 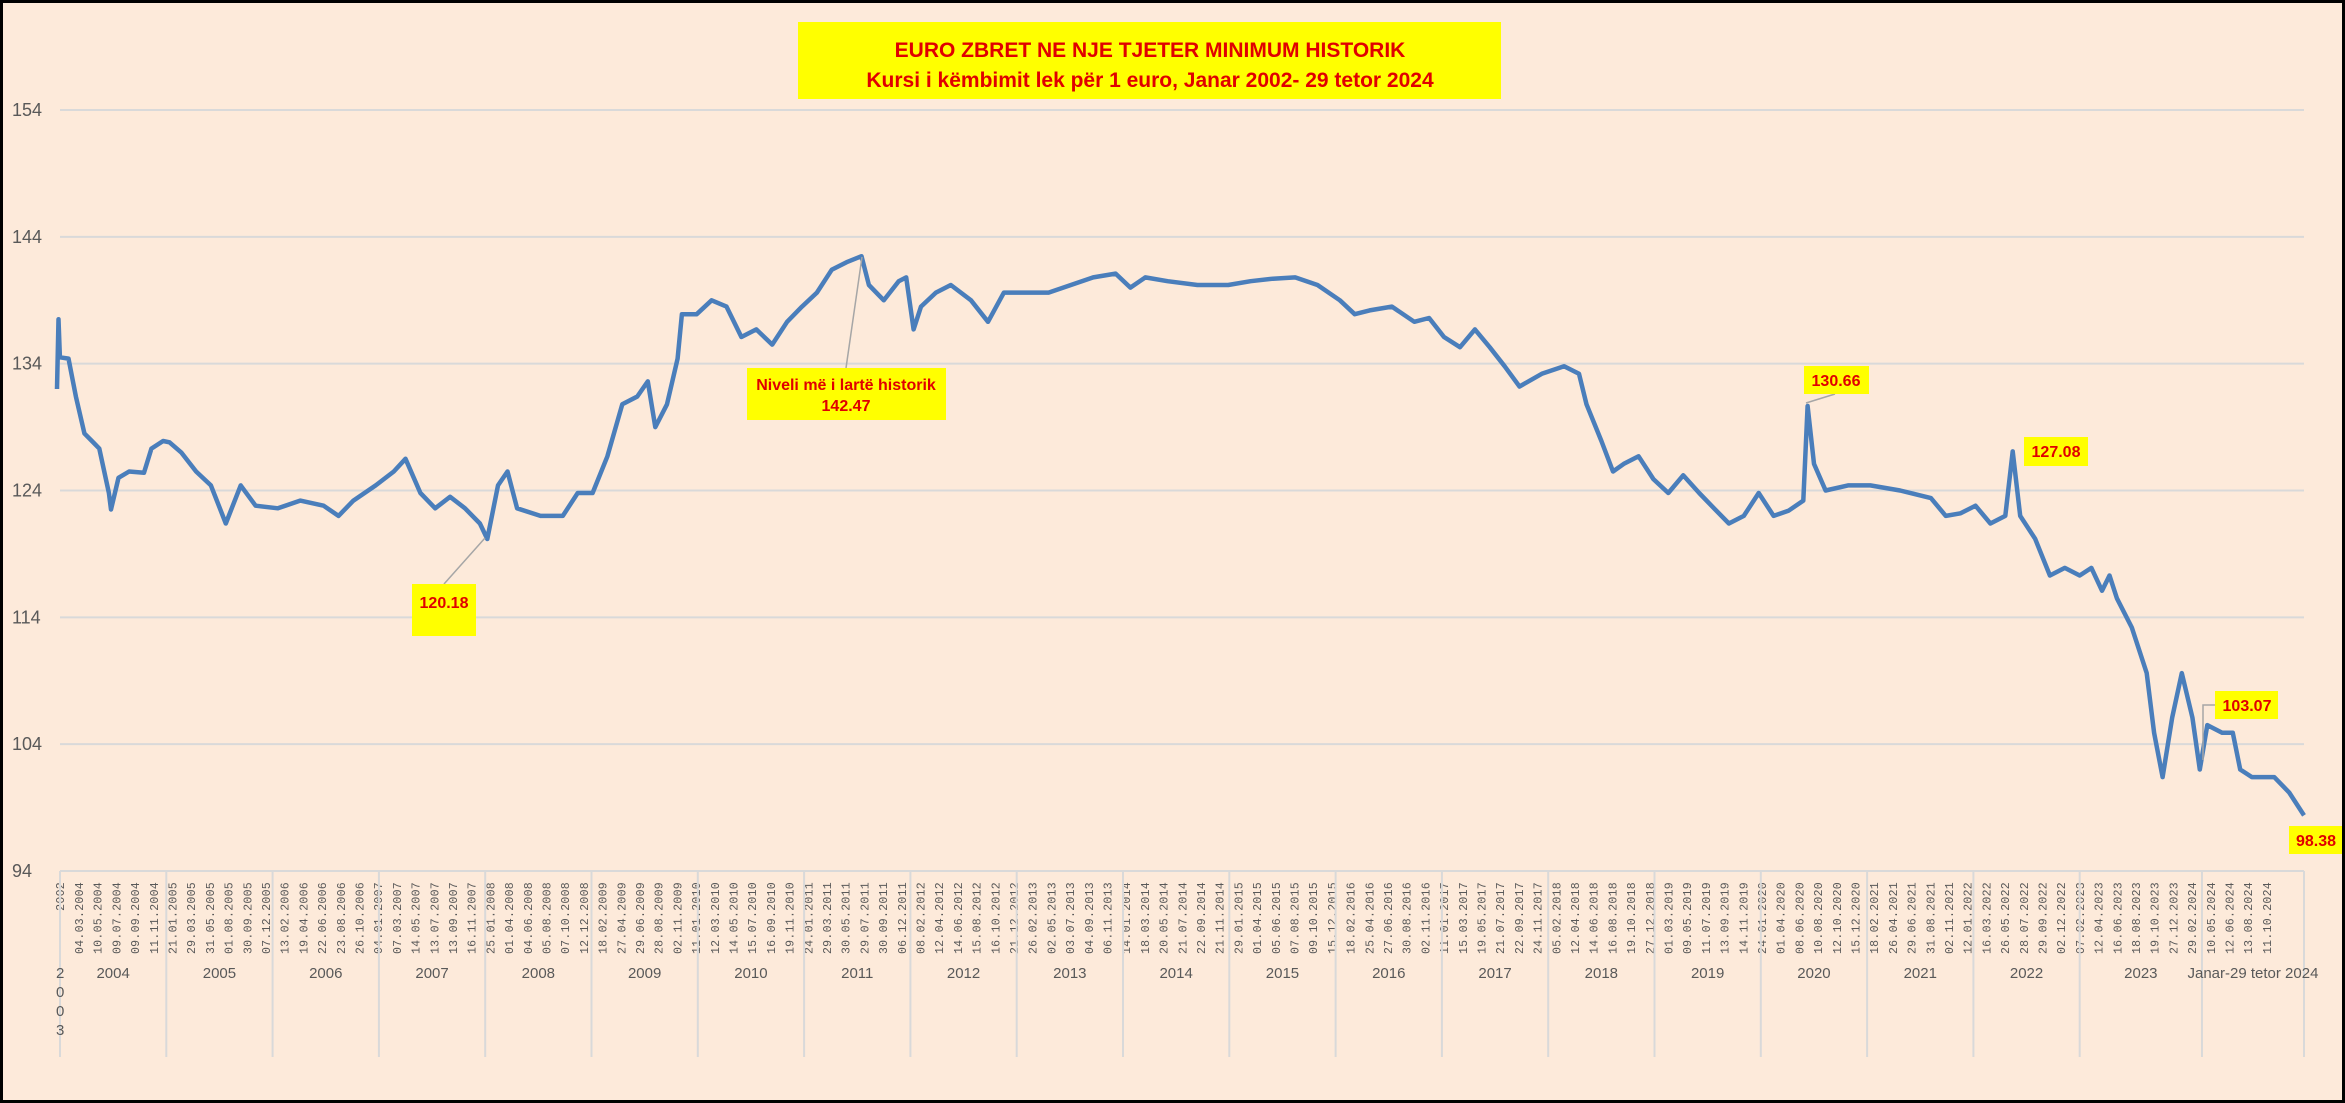 I want to click on x-tick-label: 14.01.2014, so click(x=1127, y=918).